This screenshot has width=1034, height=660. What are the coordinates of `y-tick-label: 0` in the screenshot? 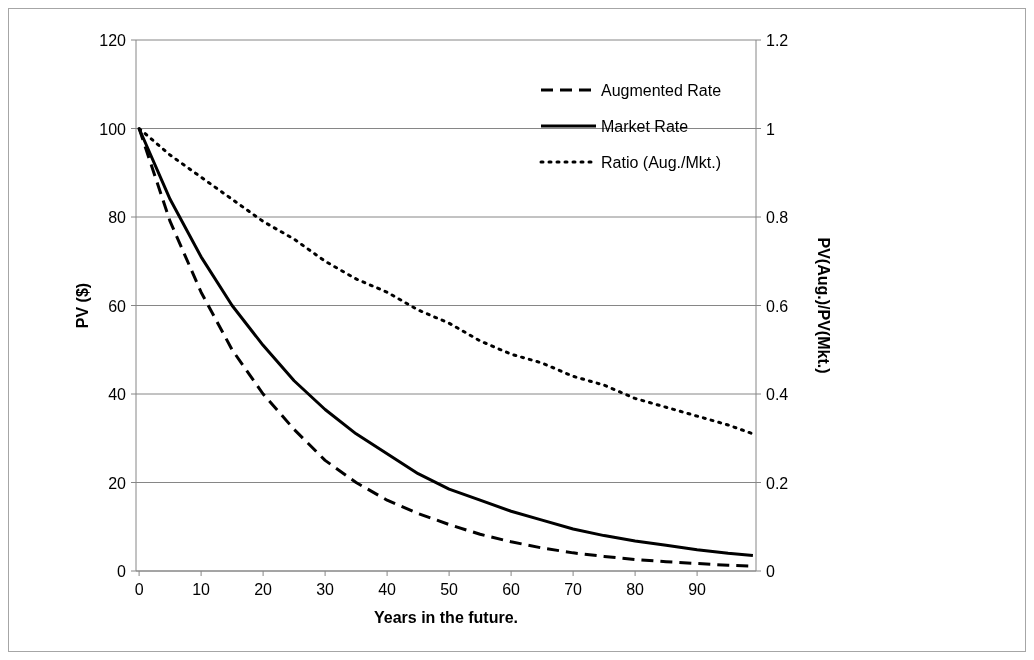 It's located at (122, 571).